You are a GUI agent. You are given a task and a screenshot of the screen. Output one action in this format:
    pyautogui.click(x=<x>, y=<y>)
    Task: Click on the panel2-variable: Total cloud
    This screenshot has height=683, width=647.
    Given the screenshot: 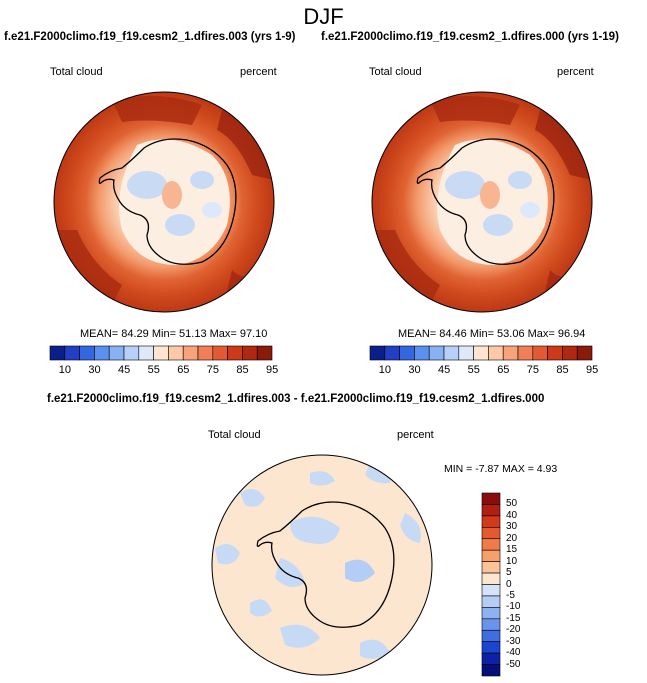 What is the action you would take?
    pyautogui.click(x=395, y=72)
    